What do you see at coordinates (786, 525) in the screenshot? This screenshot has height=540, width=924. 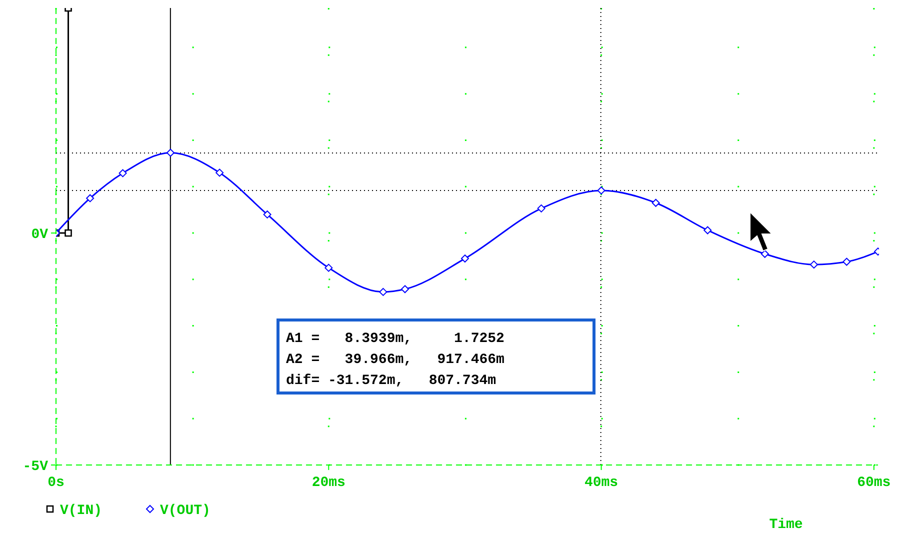 I see `x-axis-title: Time` at bounding box center [786, 525].